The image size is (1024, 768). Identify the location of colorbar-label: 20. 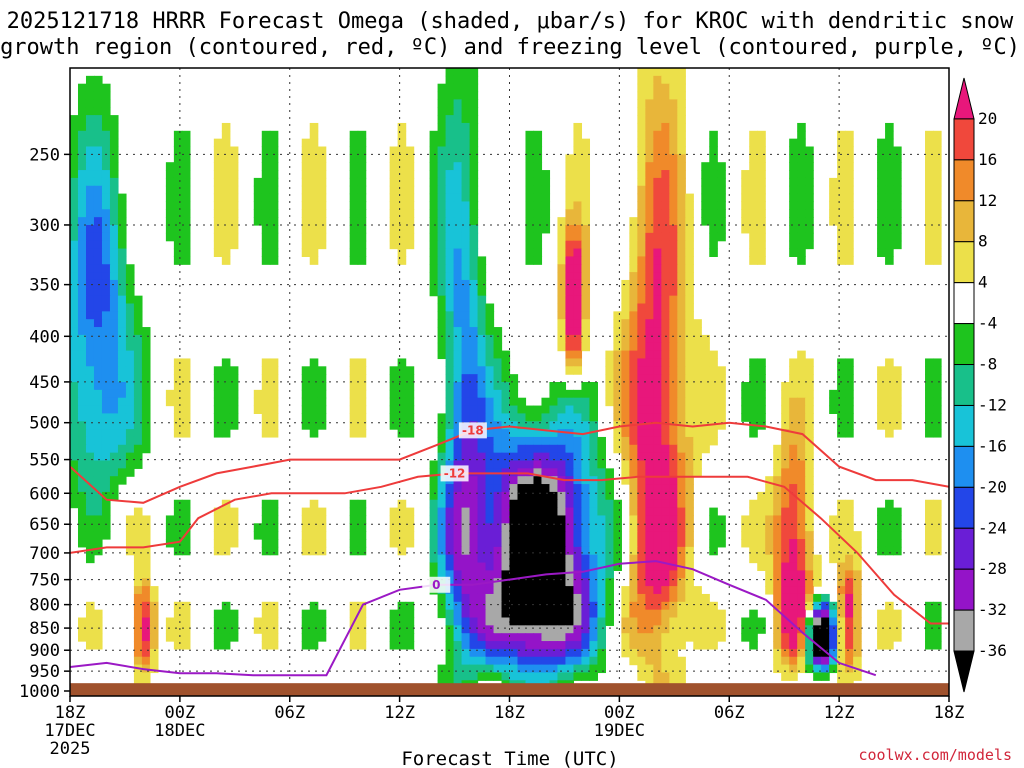
(987, 118).